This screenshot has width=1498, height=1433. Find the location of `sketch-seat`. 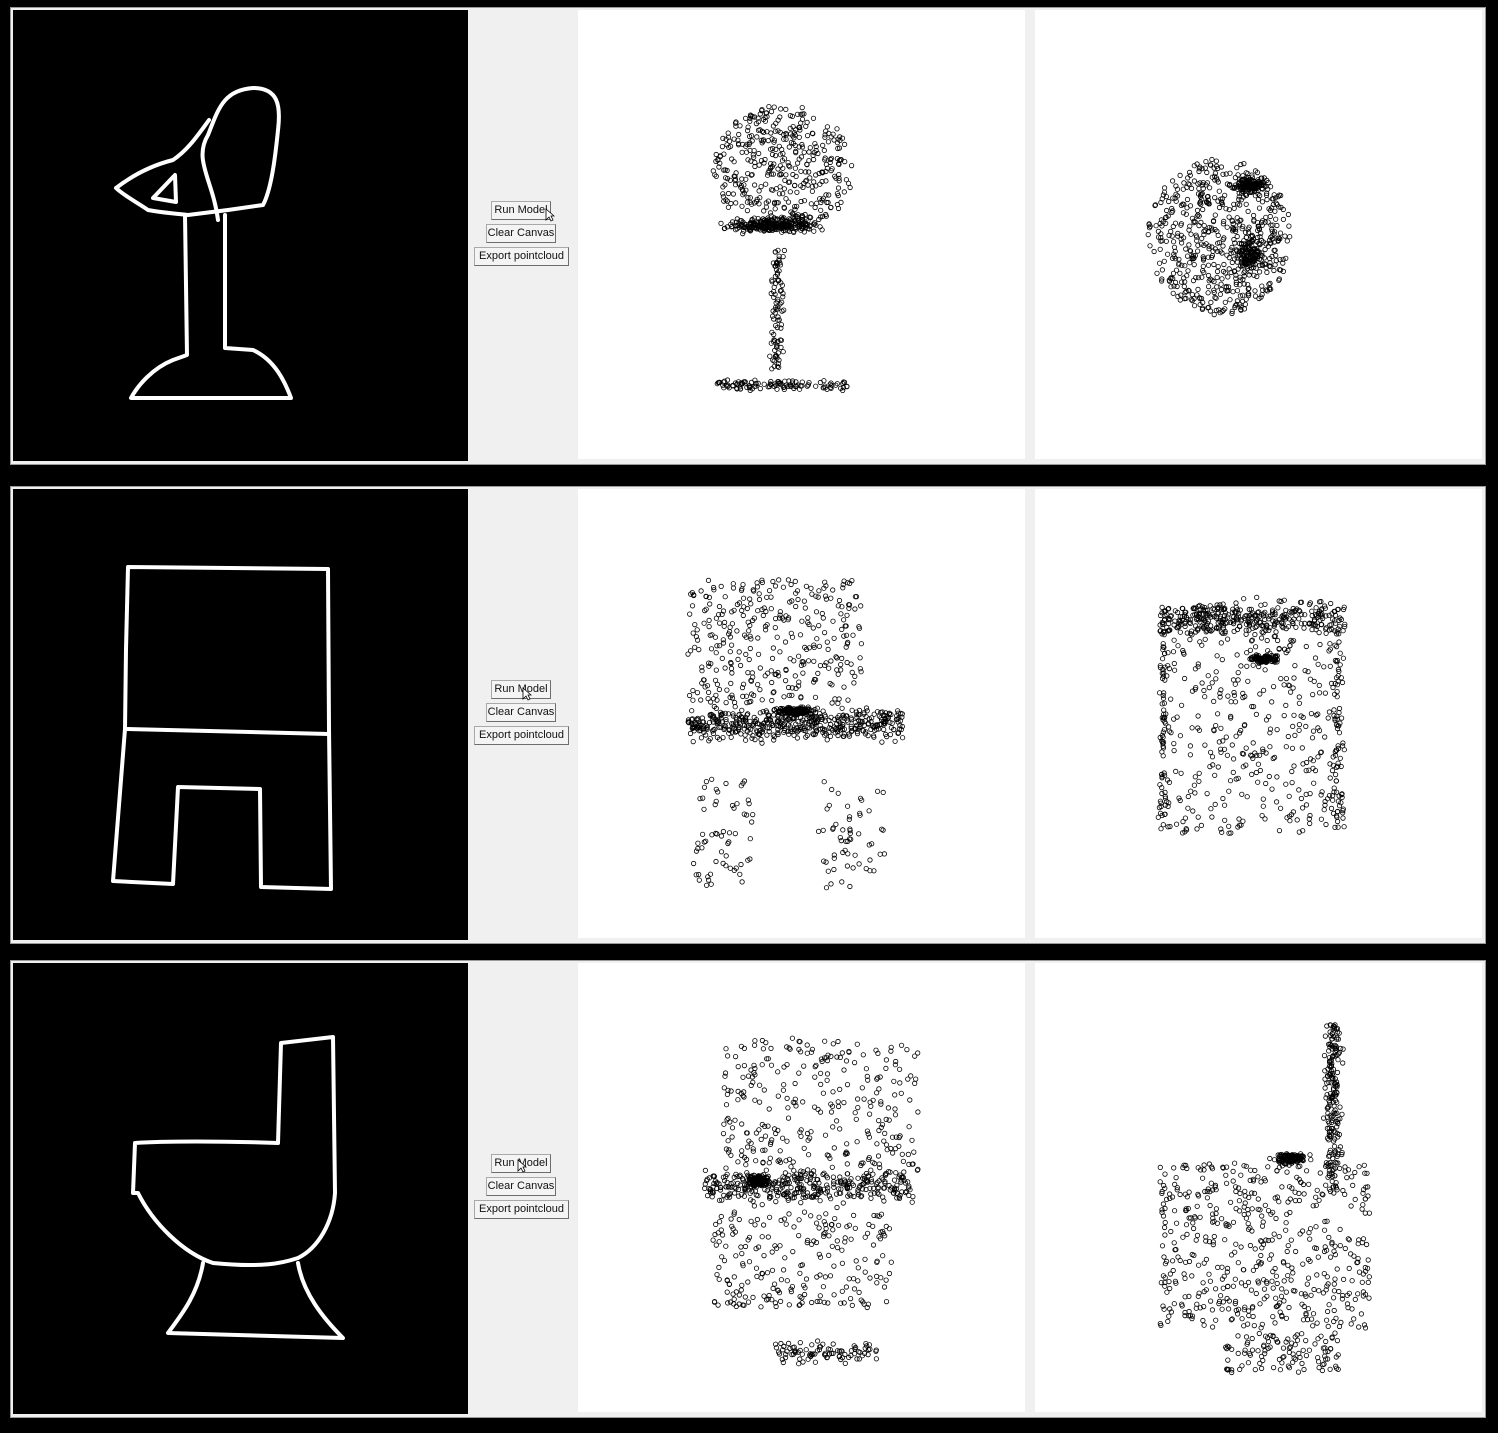

sketch-seat is located at coordinates (238, 1187).